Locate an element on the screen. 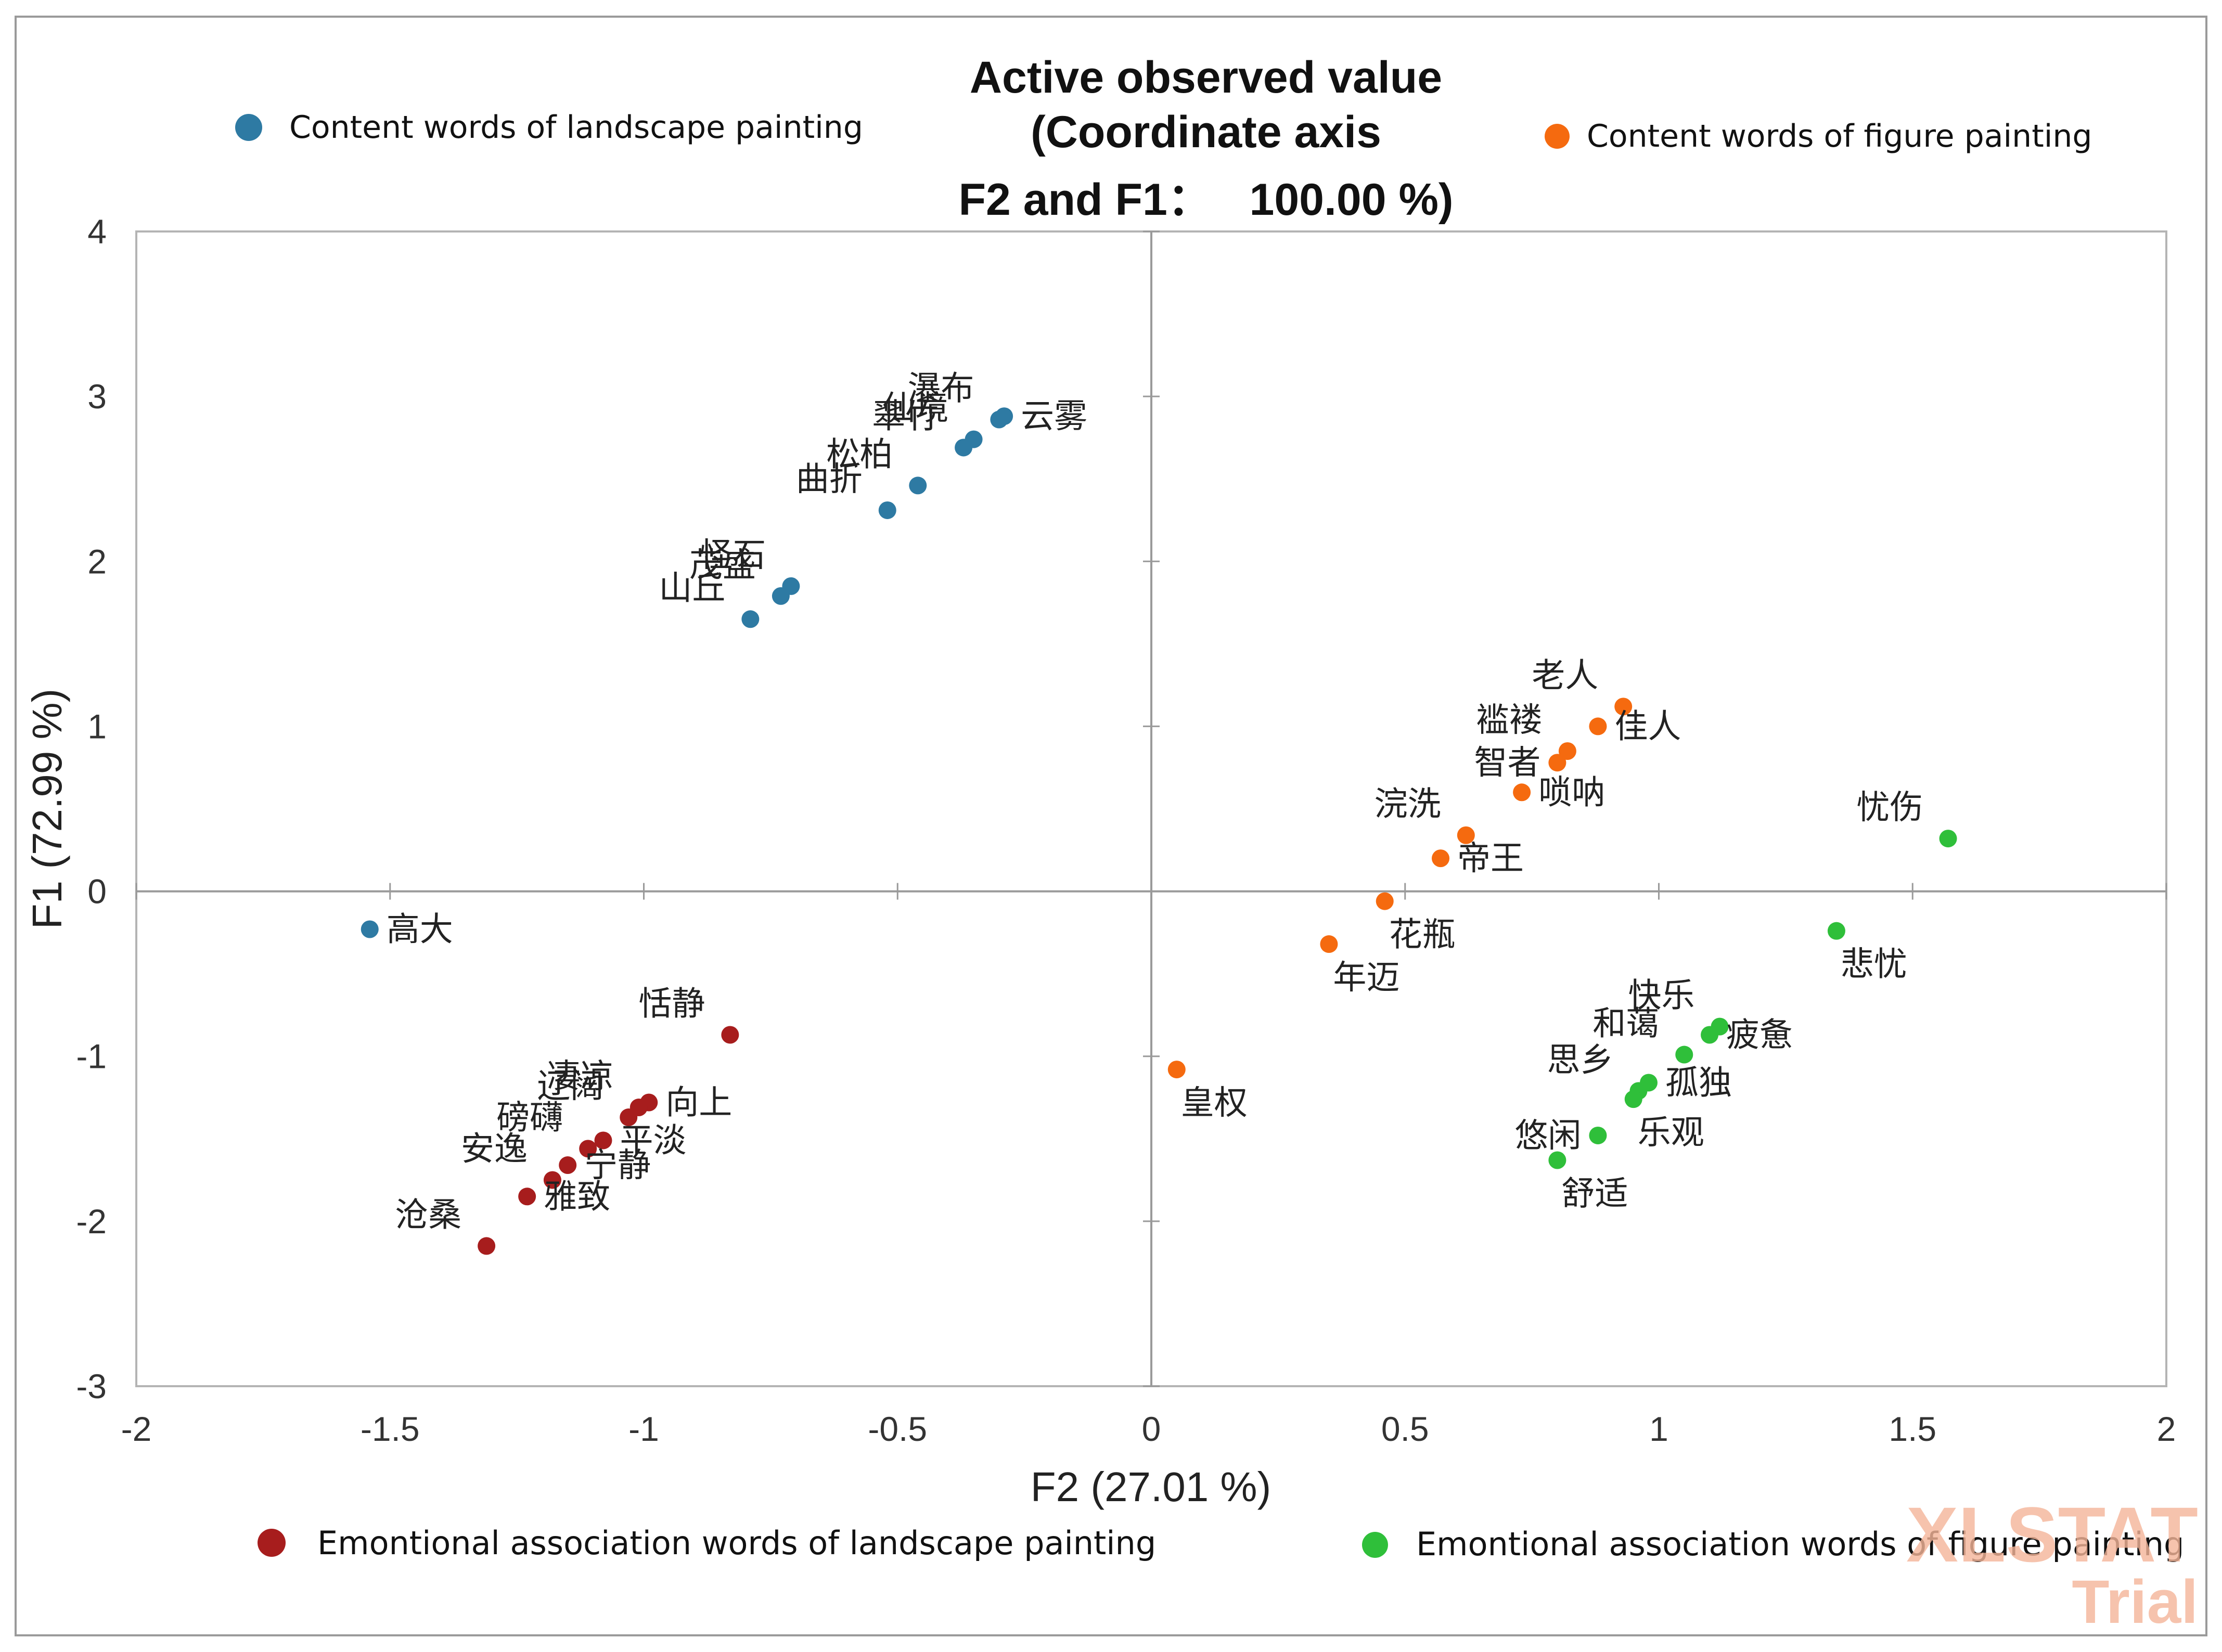 The width and height of the screenshot is (2222, 1652). data-point-label: 思乡 is located at coordinates (1580, 1060).